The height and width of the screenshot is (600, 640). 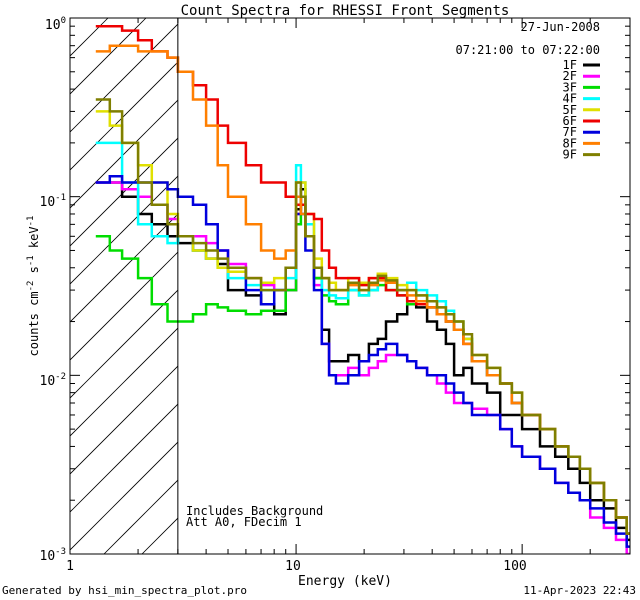 What do you see at coordinates (514, 566) in the screenshot?
I see `x-tick-label-100: 100` at bounding box center [514, 566].